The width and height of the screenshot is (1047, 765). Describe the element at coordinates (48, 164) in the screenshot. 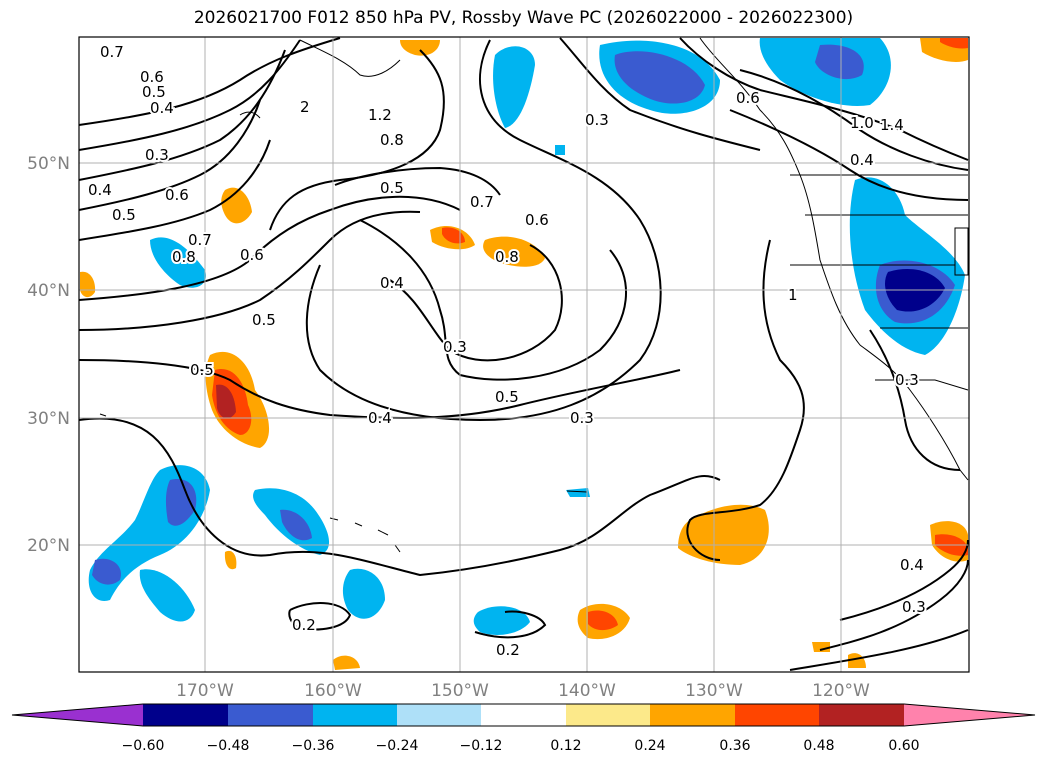

I see `lat-label: 50°N` at that location.